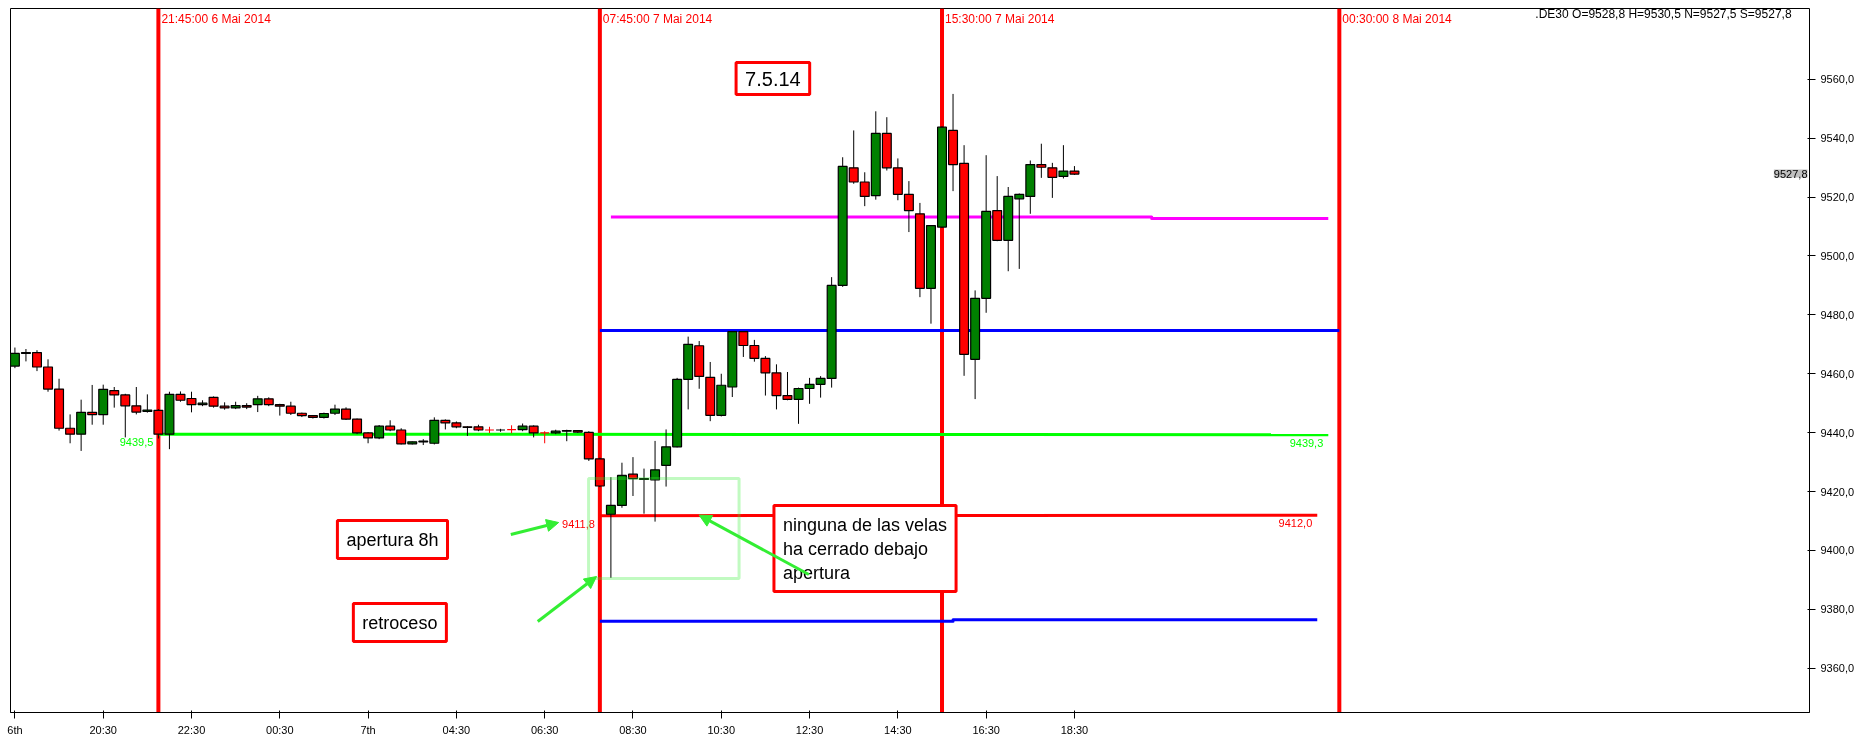  Describe the element at coordinates (1837, 314) in the screenshot. I see `y-tick-label: 9480,0` at that location.